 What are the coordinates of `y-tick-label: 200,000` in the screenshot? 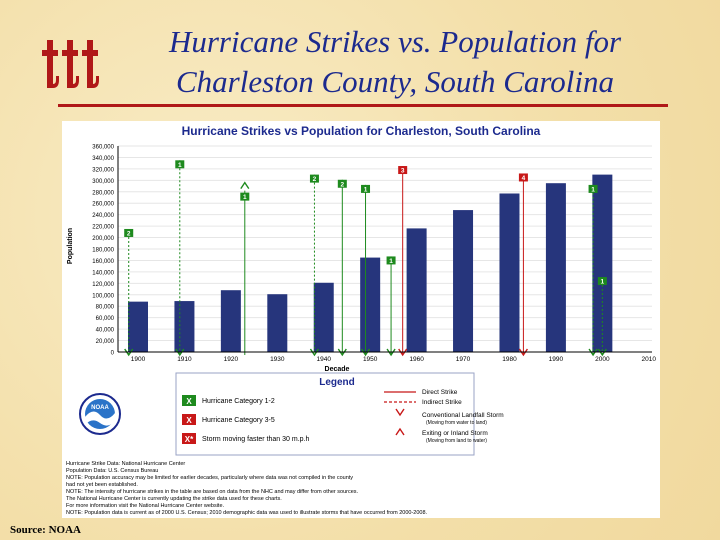 It's located at (103, 239).